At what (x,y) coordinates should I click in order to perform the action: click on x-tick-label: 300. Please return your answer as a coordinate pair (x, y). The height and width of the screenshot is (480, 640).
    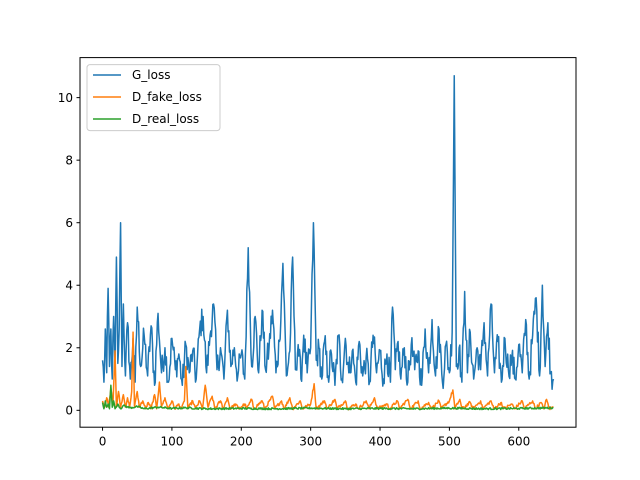
    Looking at the image, I should click on (310, 442).